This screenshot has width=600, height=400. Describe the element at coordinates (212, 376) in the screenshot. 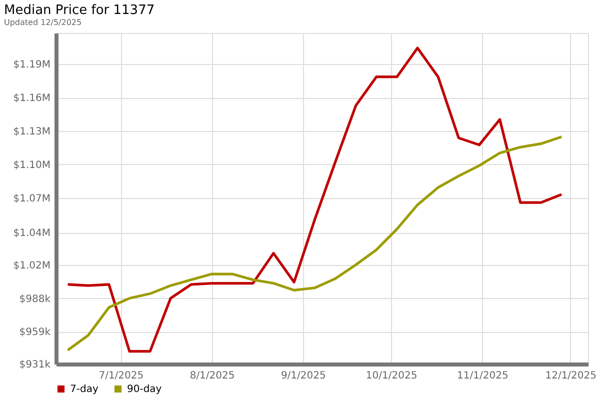

I see `x-tick-label: 8/1/2025` at that location.